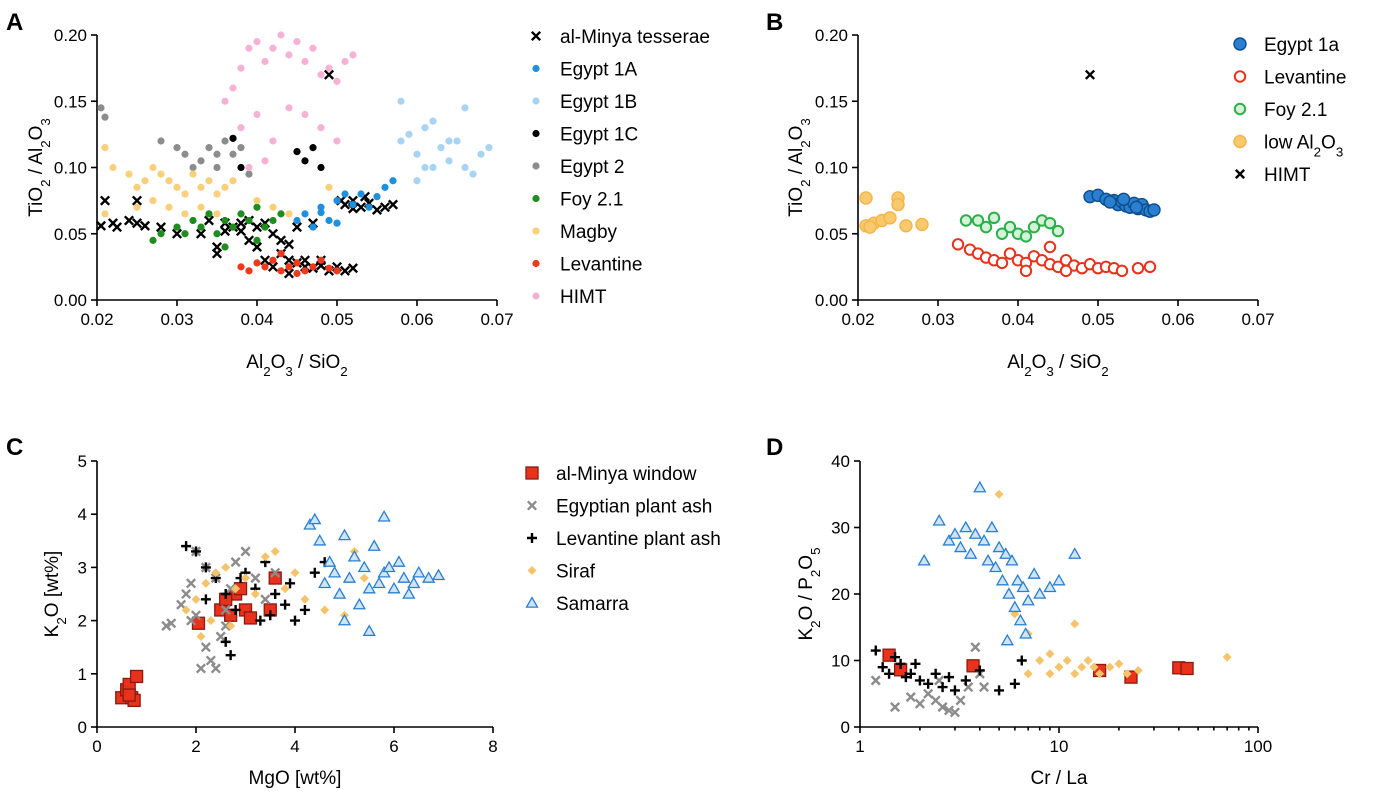 This screenshot has height=797, width=1388. What do you see at coordinates (774, 447) in the screenshot?
I see `panel-label: D` at bounding box center [774, 447].